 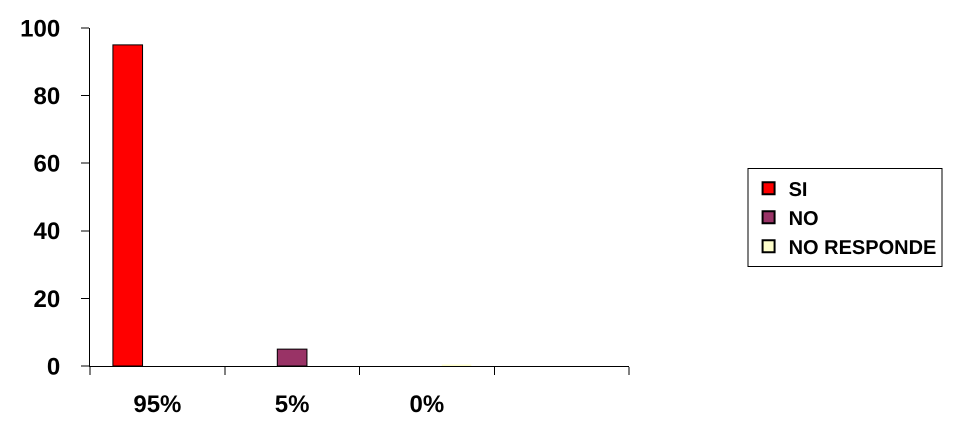 What do you see at coordinates (292, 404) in the screenshot?
I see `x-tick-label: 5%` at bounding box center [292, 404].